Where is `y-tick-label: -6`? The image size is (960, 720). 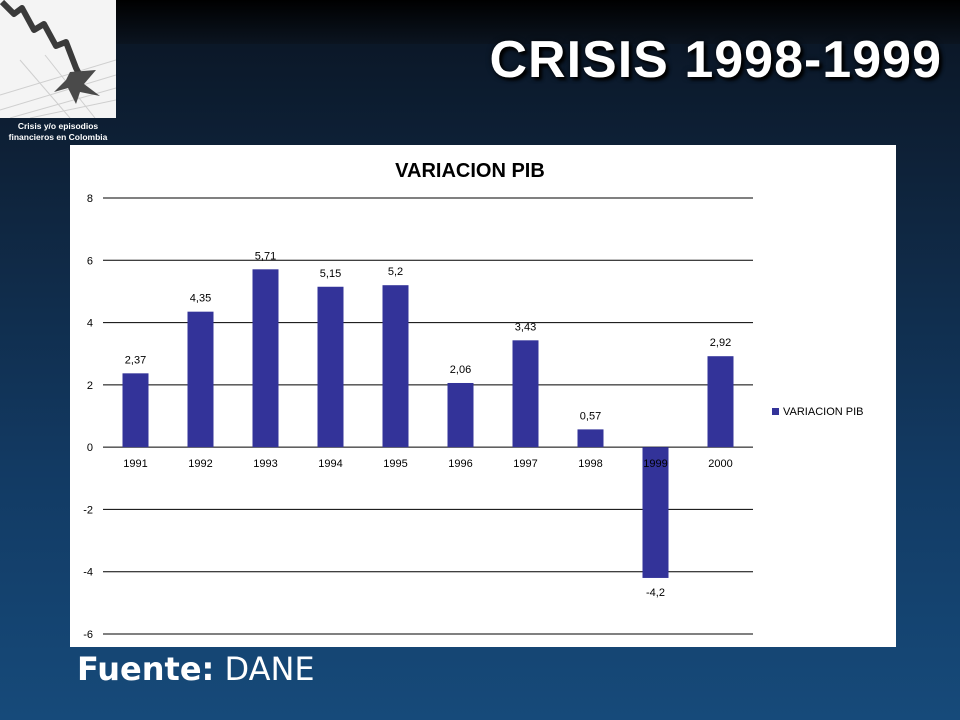
y-tick-label: -6 is located at coordinates (88, 635).